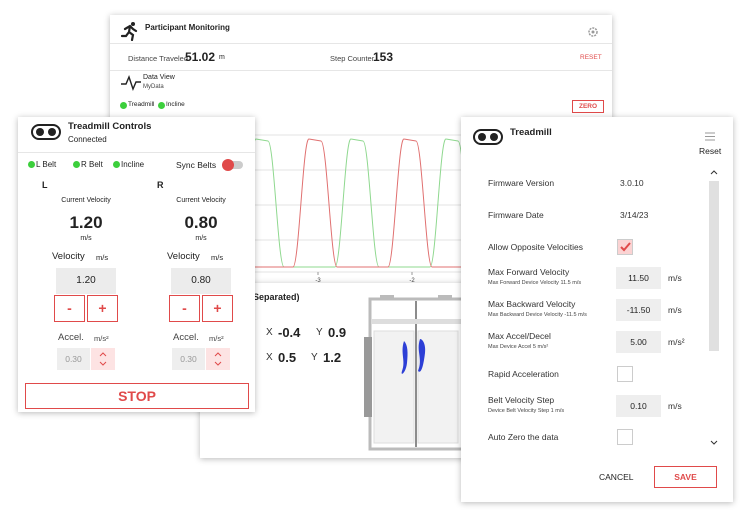 Image resolution: width=750 pixels, height=521 pixels. Describe the element at coordinates (521, 400) in the screenshot. I see `field-label: Belt Velocity Step` at that location.